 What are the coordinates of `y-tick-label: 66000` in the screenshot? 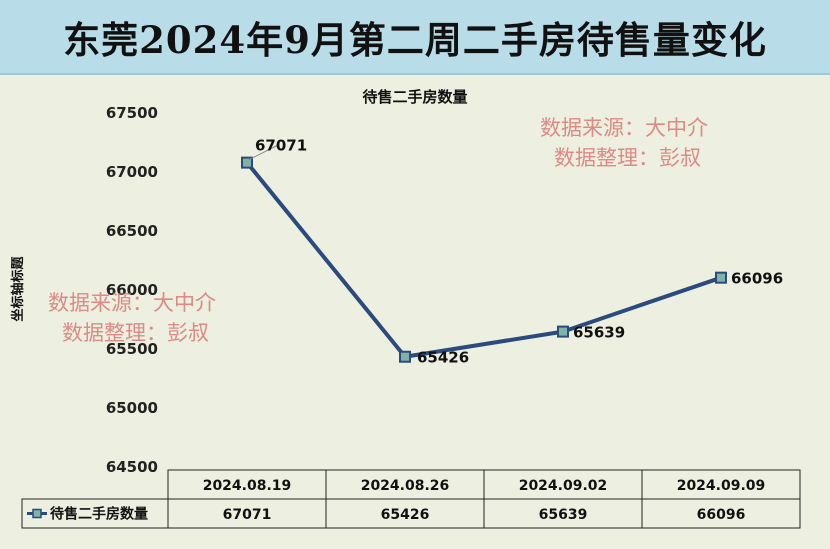 It's located at (132, 290).